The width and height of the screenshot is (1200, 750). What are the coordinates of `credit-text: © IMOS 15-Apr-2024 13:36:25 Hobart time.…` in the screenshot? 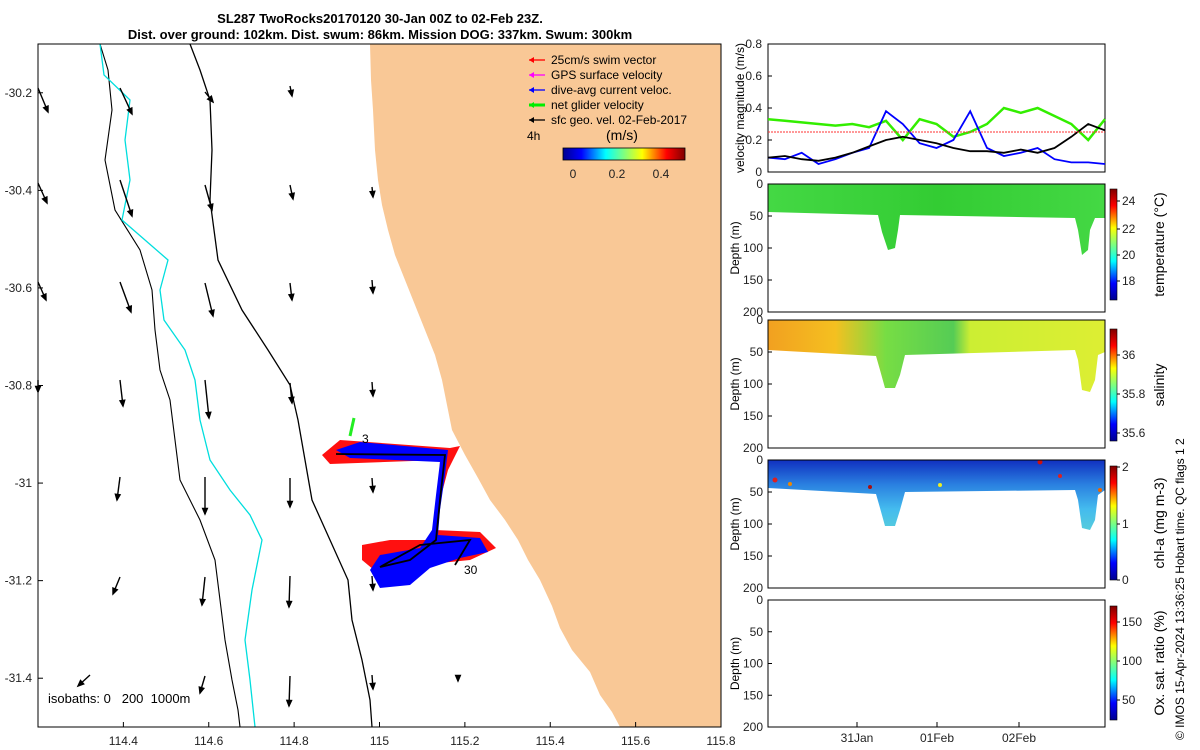 It's located at (1180, 589).